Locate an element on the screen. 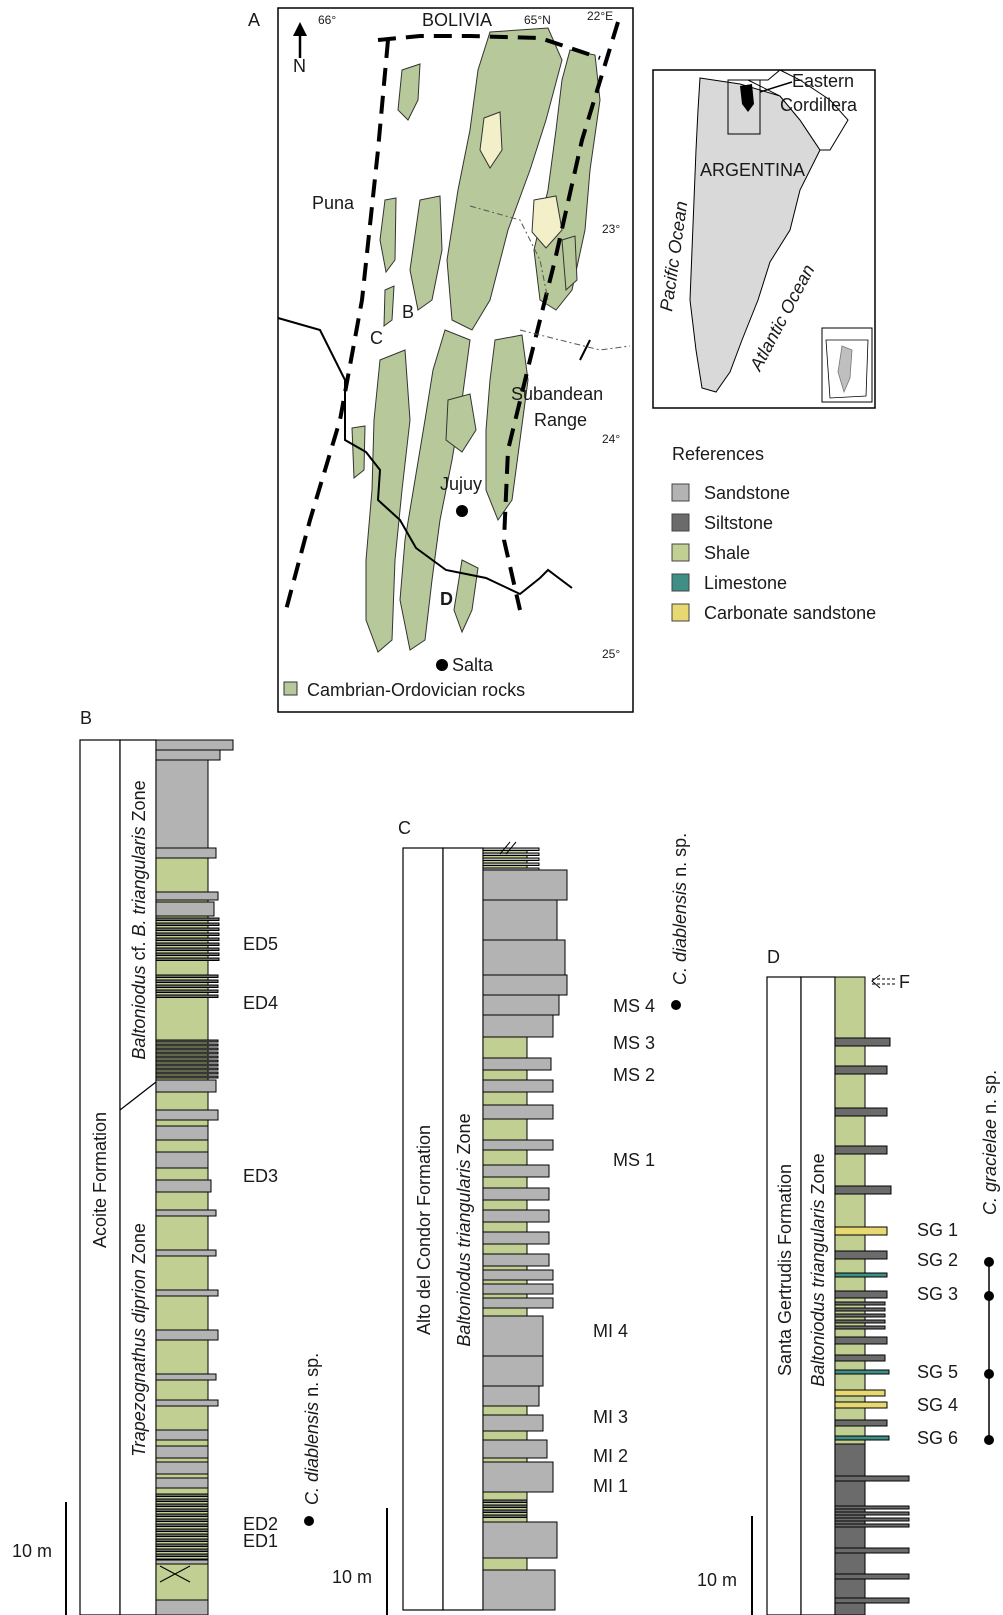  column-c-species: C. diablensis n. sp. is located at coordinates (680, 909).